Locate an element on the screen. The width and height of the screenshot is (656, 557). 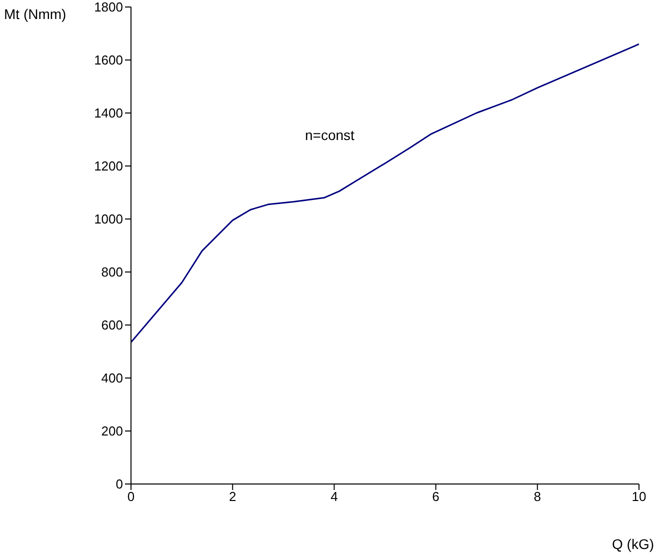
y-axis-title: Mt (Nmm) is located at coordinates (35, 14).